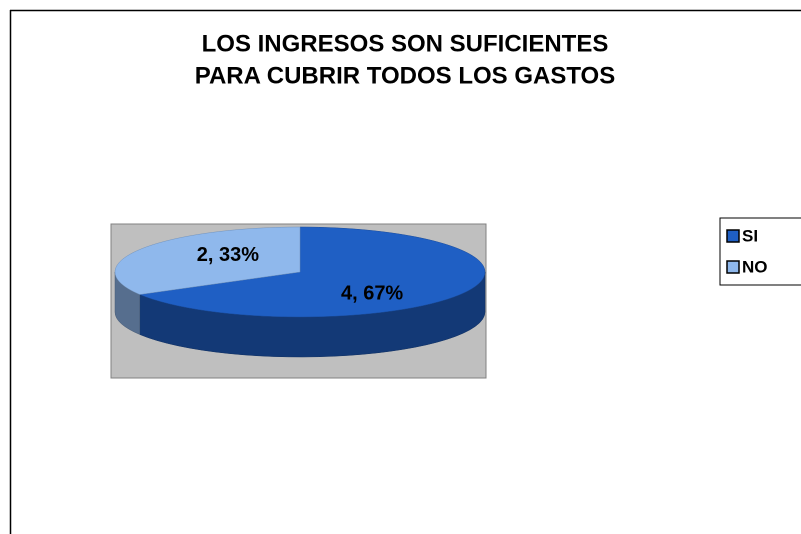 The width and height of the screenshot is (801, 534). I want to click on legend-box, so click(760, 251).